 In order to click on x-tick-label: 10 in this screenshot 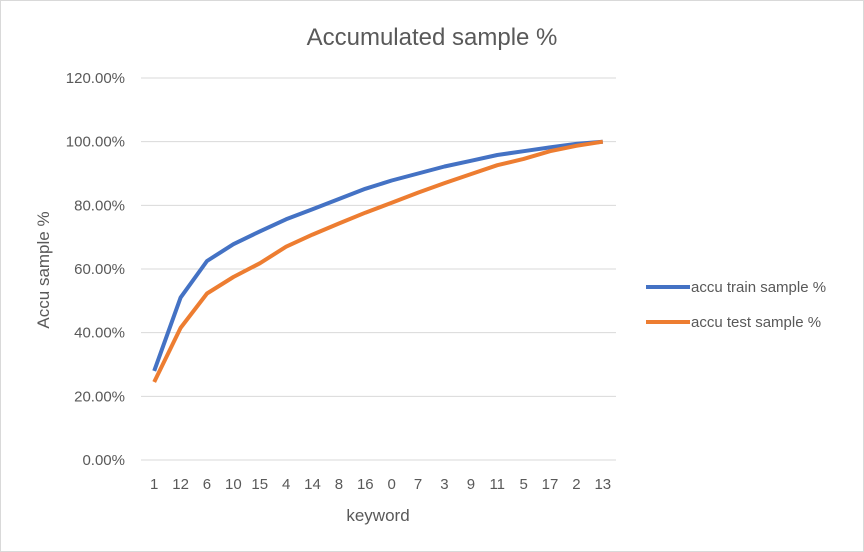, I will do `click(233, 484)`.